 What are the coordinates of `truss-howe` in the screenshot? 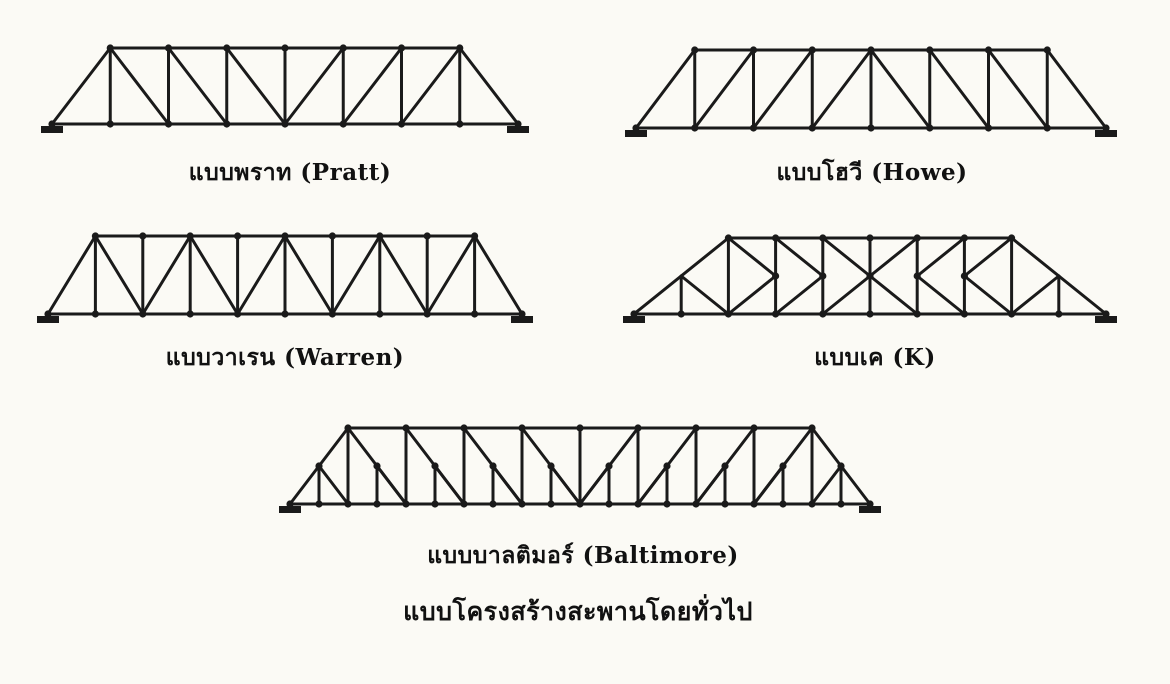 It's located at (871, 91).